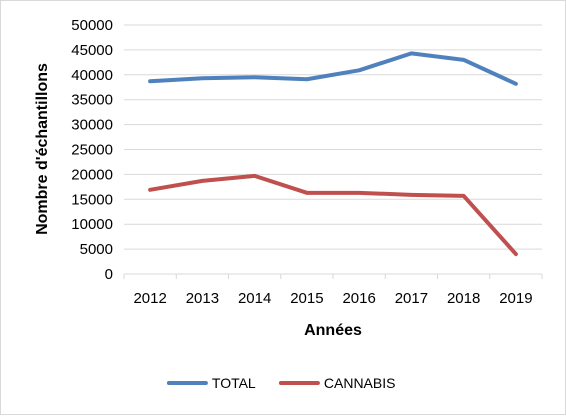  Describe the element at coordinates (515, 298) in the screenshot. I see `x-tick-label: 2019` at that location.